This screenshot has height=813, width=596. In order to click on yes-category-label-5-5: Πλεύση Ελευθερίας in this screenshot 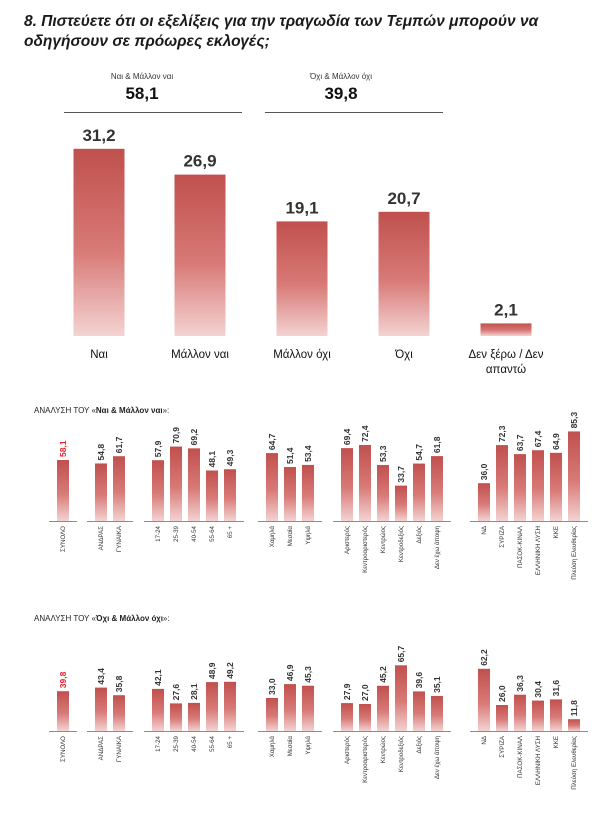, I will do `click(574, 553)`.